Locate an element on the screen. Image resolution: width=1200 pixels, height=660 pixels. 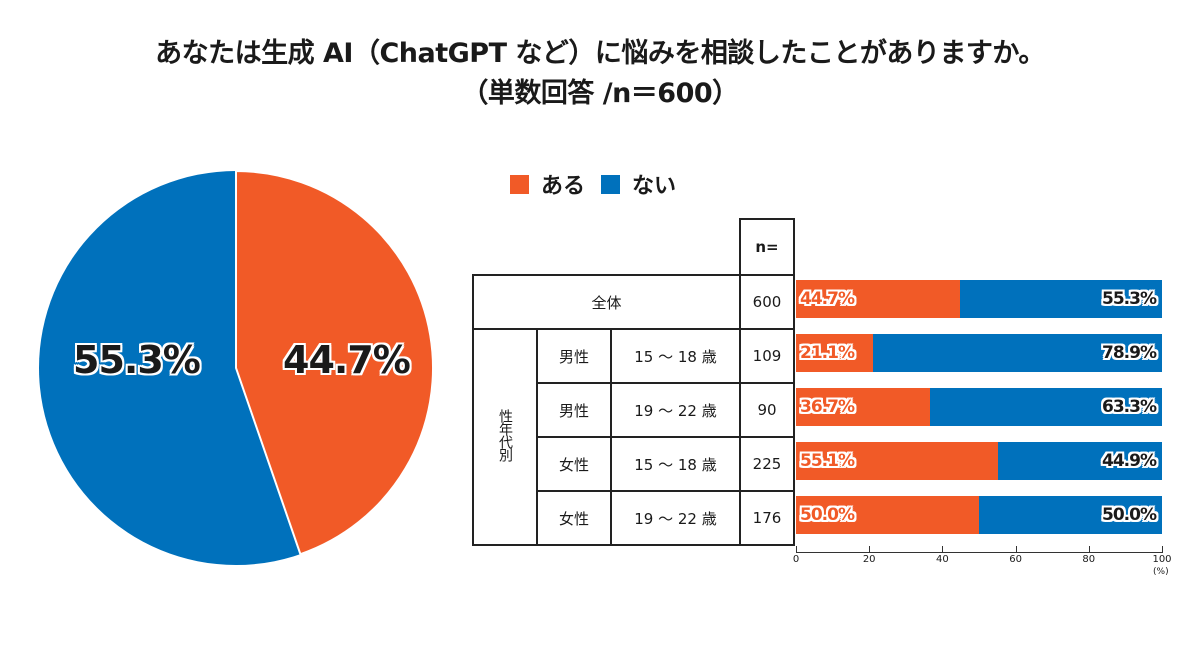
legend-label-yes: ある is located at coordinates (563, 186).